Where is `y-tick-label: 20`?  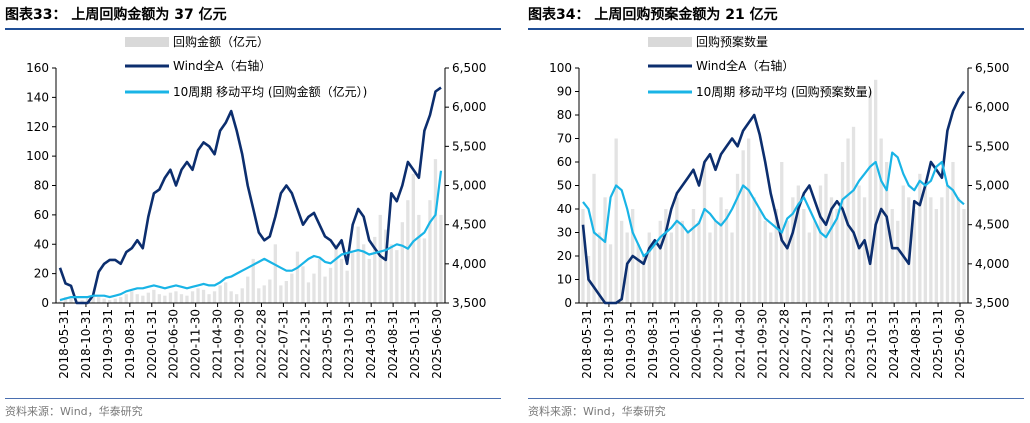
y-tick-label: 20 is located at coordinates (41, 274).